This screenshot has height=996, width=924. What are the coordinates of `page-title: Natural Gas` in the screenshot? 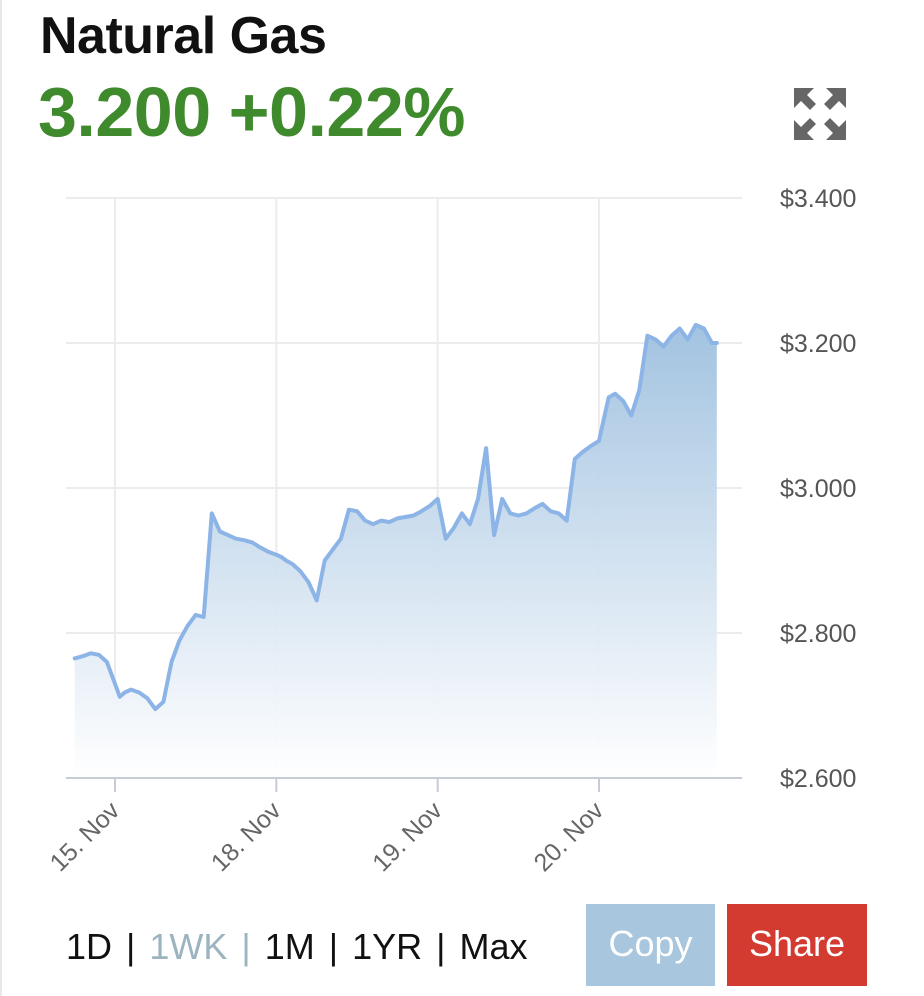 It's located at (183, 36).